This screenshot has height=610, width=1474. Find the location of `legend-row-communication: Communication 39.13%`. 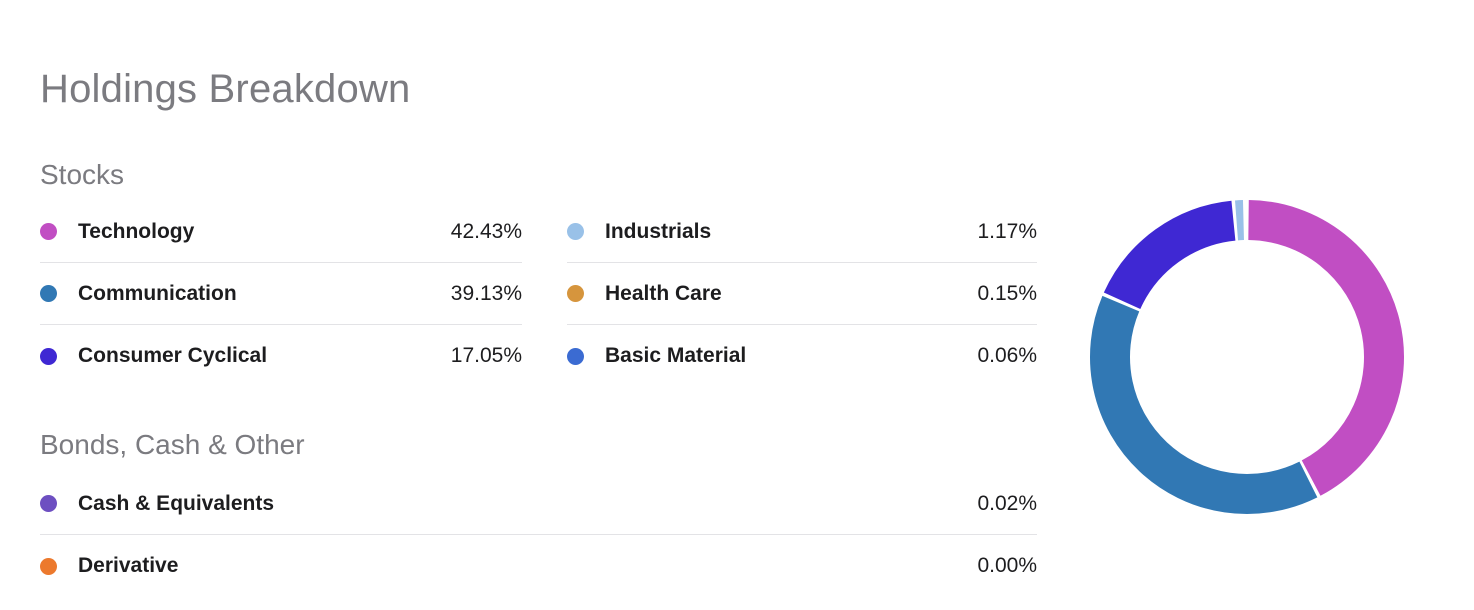

legend-row-communication: Communication 39.13% is located at coordinates (281, 294).